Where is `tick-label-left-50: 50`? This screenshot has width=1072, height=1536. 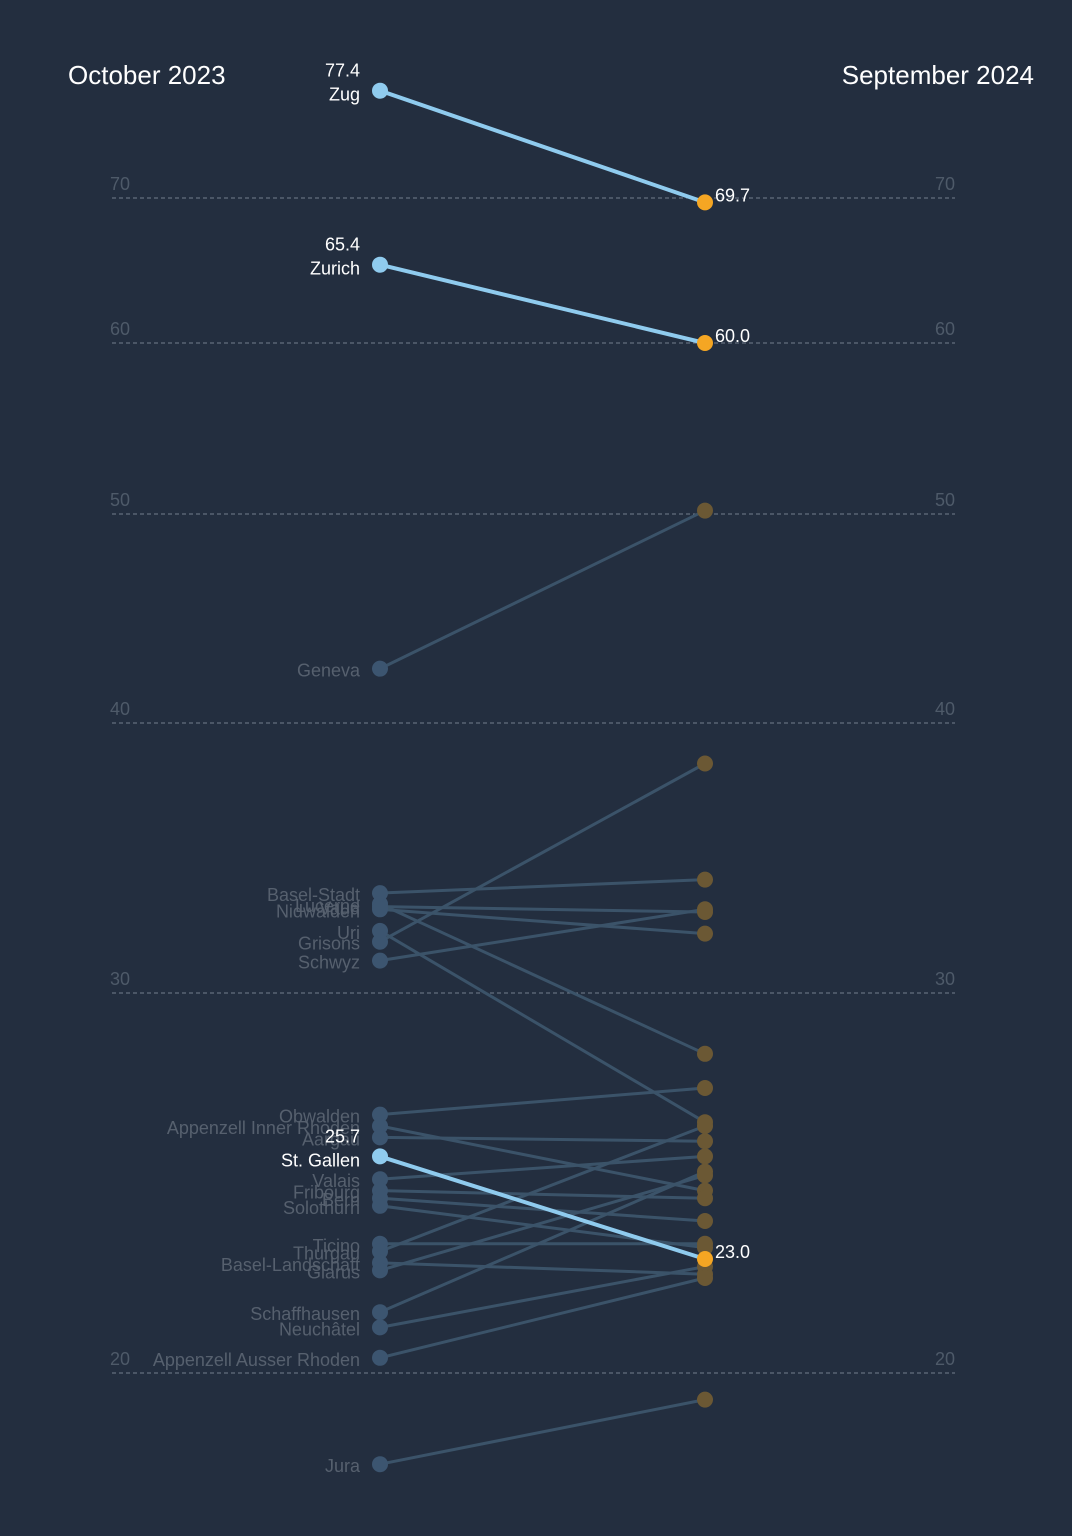
tick-label-left-50: 50 is located at coordinates (120, 500).